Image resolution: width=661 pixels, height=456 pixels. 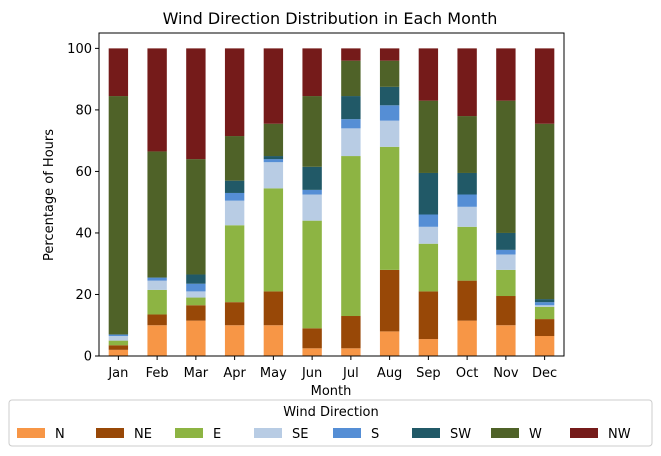 What do you see at coordinates (467, 253) in the screenshot?
I see `bar-oct-e` at bounding box center [467, 253].